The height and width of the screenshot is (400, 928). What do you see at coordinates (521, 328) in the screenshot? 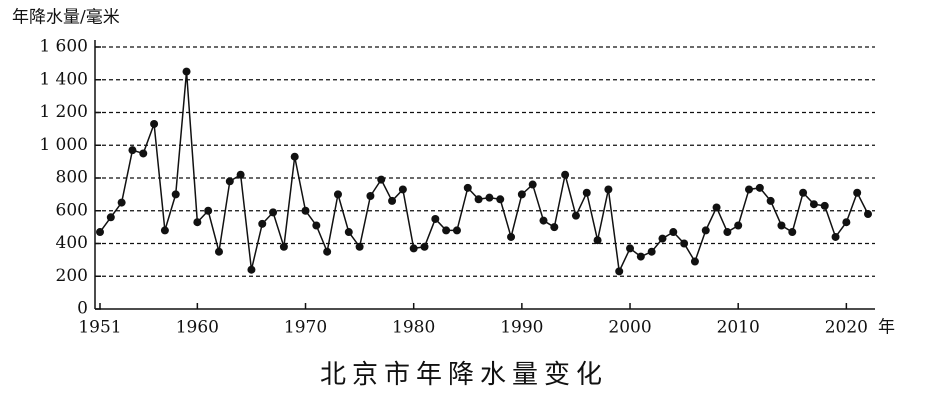
I see `x-tick-label: 1990` at bounding box center [521, 328].